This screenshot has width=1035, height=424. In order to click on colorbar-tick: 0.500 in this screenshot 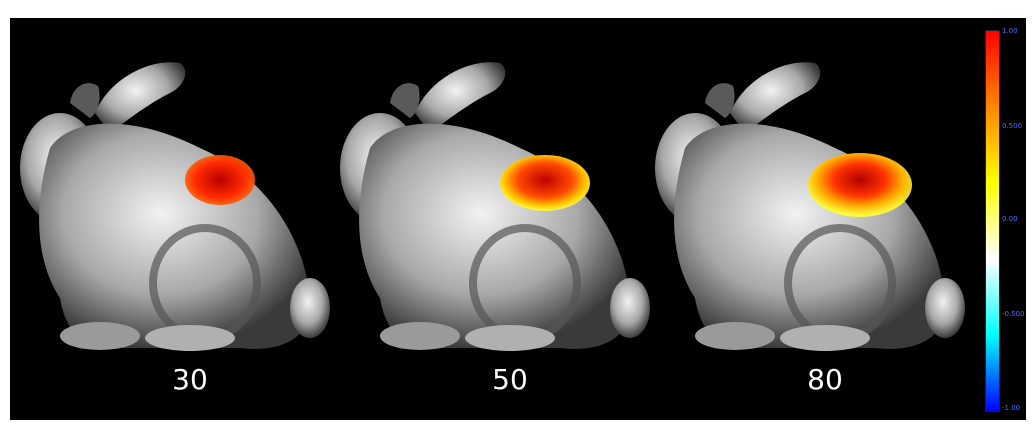, I will do `click(1012, 126)`.